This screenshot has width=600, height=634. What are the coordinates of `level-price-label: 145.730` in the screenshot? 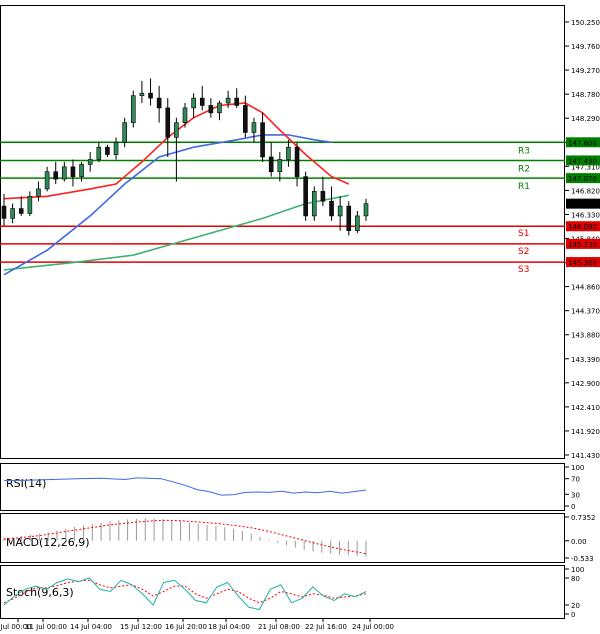 It's located at (582, 245).